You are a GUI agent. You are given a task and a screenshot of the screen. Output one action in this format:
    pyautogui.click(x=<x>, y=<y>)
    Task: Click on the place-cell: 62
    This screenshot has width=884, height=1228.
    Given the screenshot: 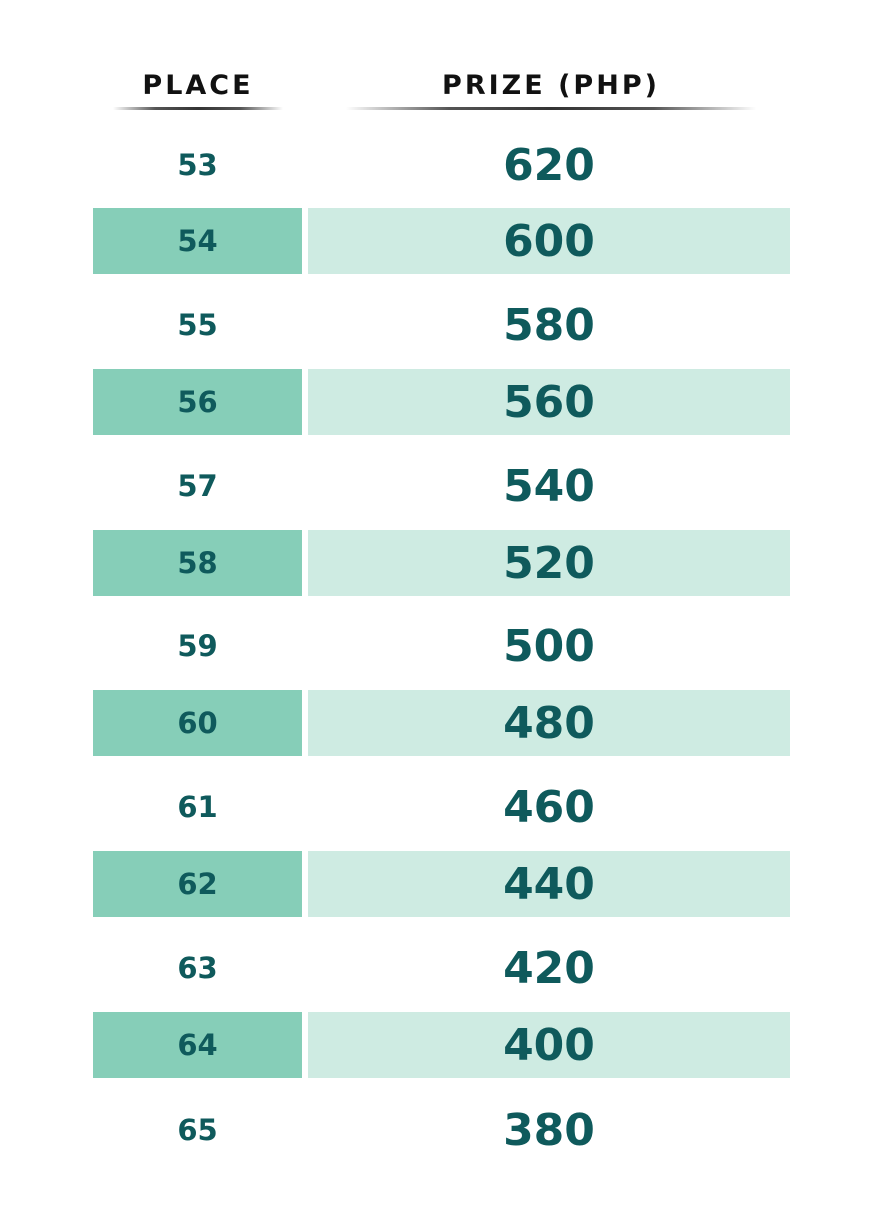 What is the action you would take?
    pyautogui.click(x=197, y=884)
    